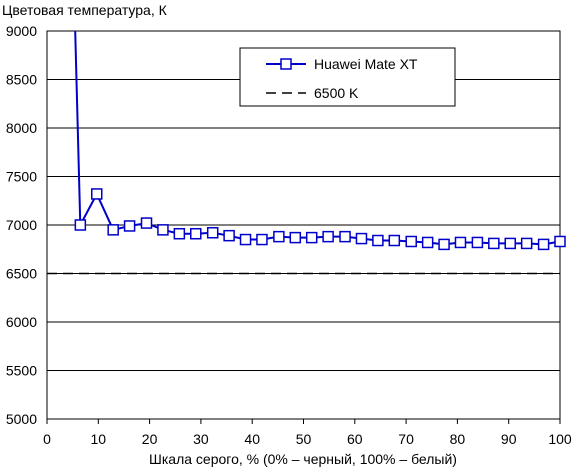 The image size is (574, 469). What do you see at coordinates (366, 64) in the screenshot?
I see `legend-label-huawei: Huawei Mate XT` at bounding box center [366, 64].